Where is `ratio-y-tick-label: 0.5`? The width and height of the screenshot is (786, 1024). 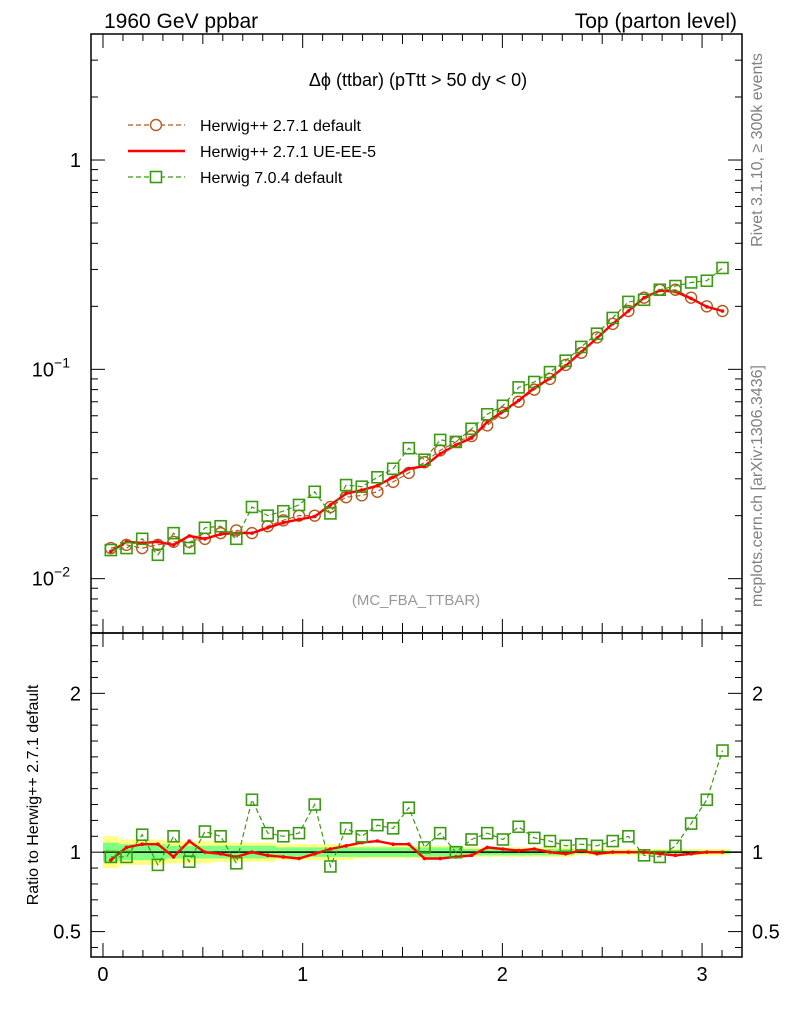 ratio-y-tick-label: 0.5 is located at coordinates (67, 933).